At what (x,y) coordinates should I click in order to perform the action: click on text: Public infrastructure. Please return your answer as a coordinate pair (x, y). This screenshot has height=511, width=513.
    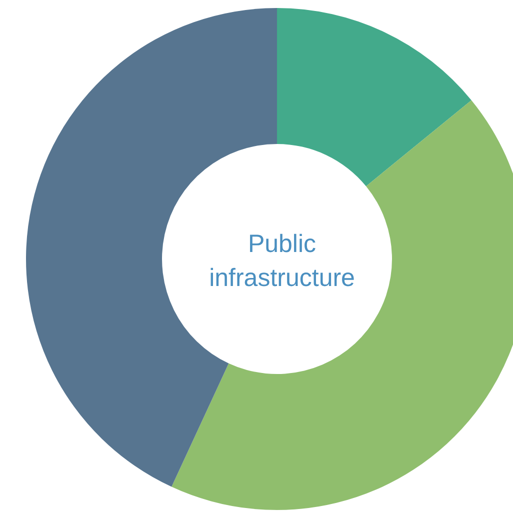
    Looking at the image, I should click on (282, 261).